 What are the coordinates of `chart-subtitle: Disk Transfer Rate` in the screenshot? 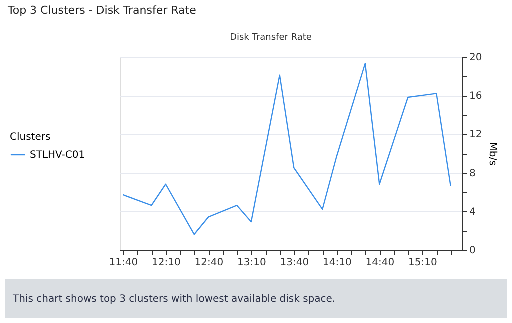 It's located at (271, 38).